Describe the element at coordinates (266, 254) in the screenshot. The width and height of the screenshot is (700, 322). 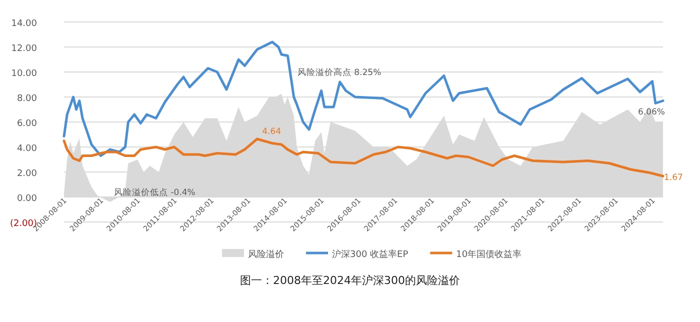
I see `legend-label: 风险溢价` at that location.